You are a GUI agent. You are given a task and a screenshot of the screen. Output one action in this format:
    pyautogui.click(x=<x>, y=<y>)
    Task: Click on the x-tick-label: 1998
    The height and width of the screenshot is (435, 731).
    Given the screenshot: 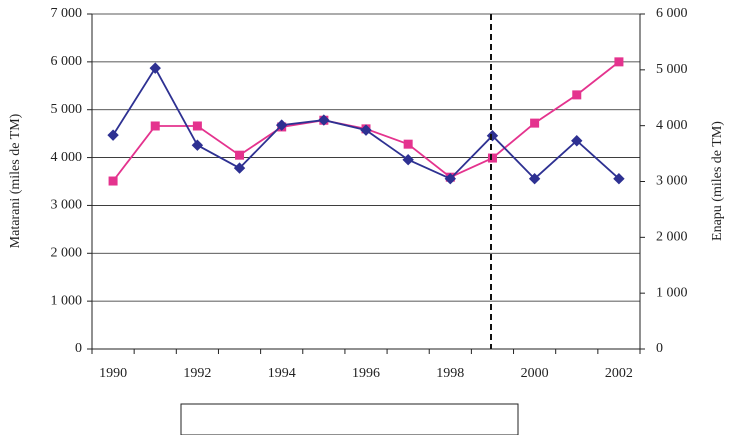 What is the action you would take?
    pyautogui.click(x=450, y=373)
    